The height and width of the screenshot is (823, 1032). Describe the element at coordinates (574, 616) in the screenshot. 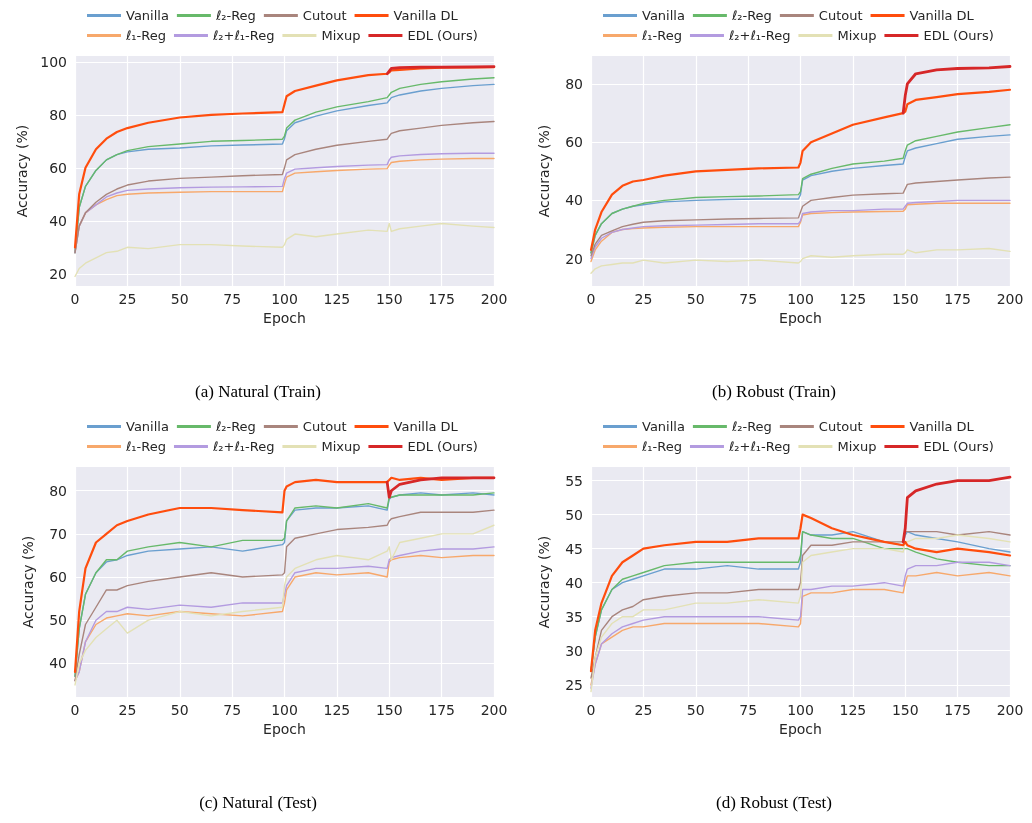

I see `y-tick-label: 35` at that location.